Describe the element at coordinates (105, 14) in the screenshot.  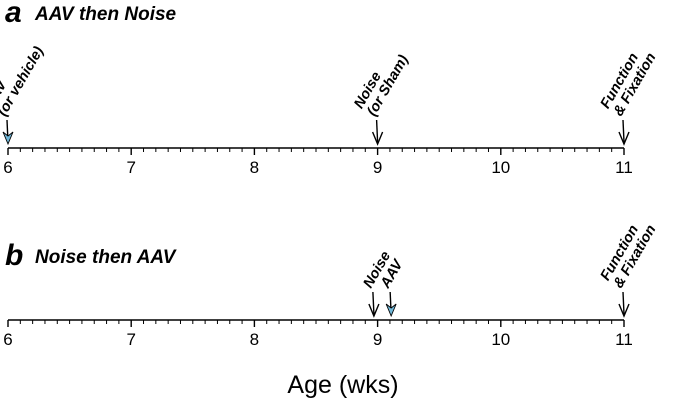
I see `panel-a-title: AAV then Noise` at that location.